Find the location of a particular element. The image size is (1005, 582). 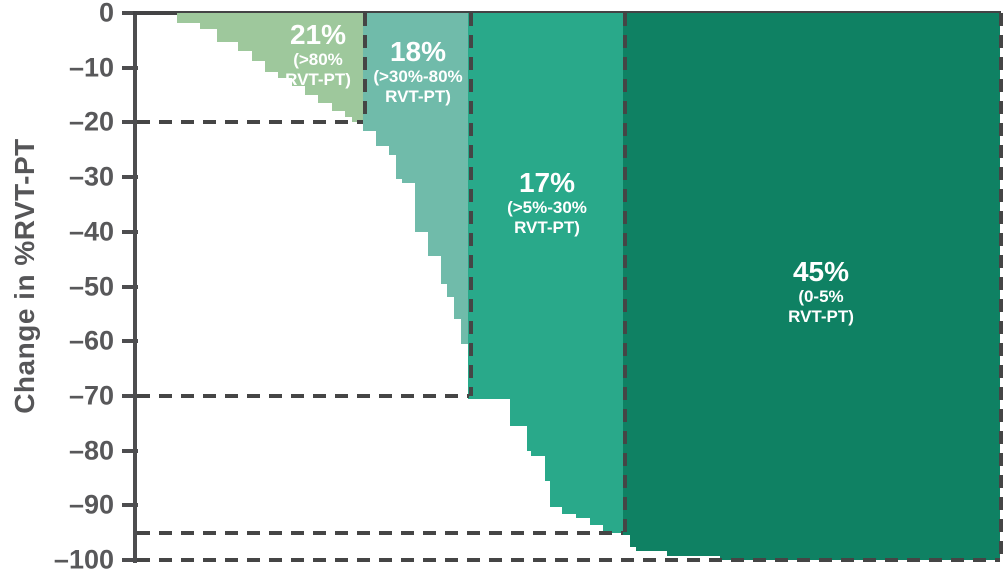

y-tick-label: –70 is located at coordinates (91, 395).